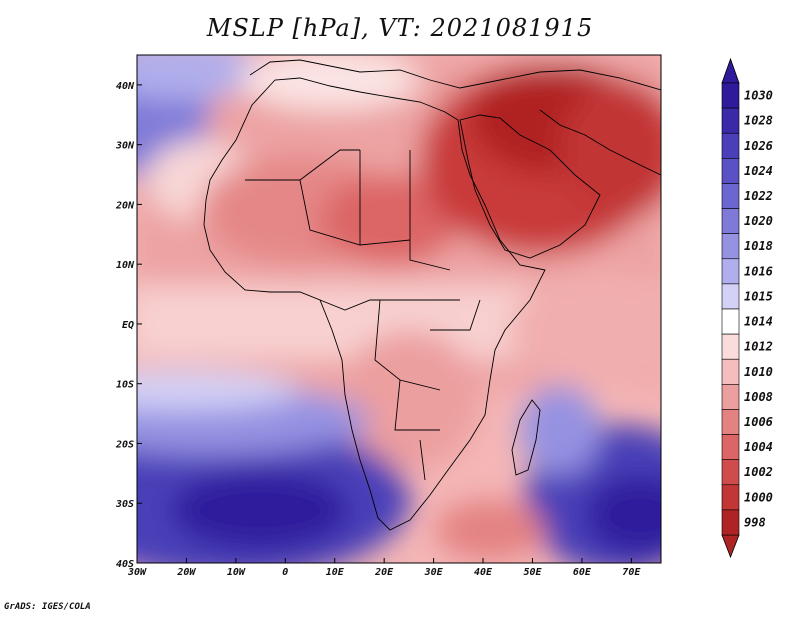  What do you see at coordinates (186, 572) in the screenshot?
I see `x-tick-label: 20W` at bounding box center [186, 572].